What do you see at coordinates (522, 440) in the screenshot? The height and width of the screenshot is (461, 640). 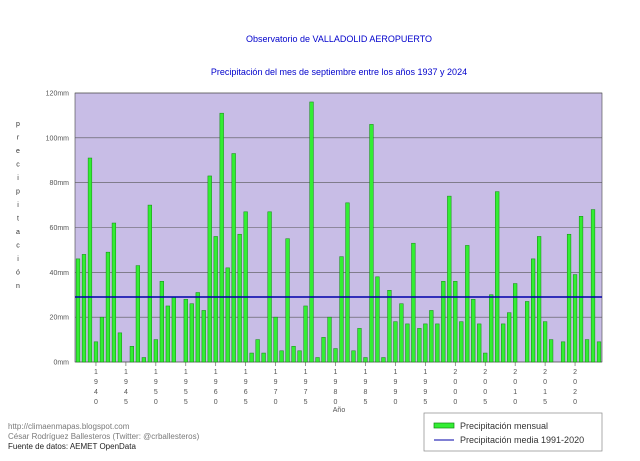 I see `legend-label-mean: Precipitación media 1991-2020` at bounding box center [522, 440].